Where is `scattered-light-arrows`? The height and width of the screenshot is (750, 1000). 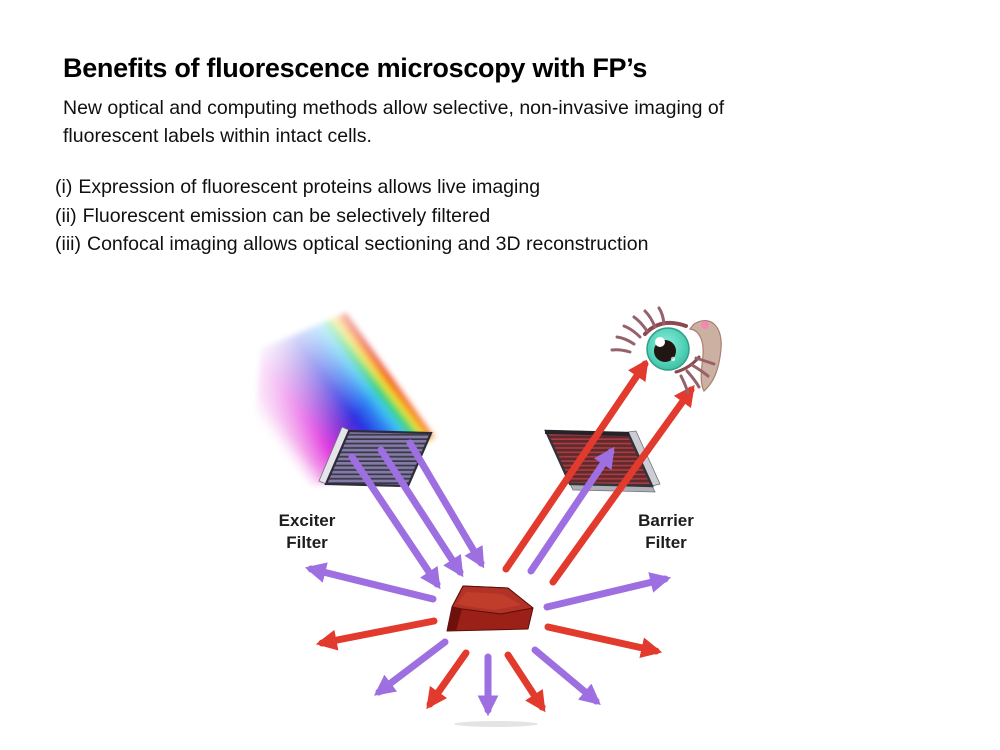
scattered-light-arrows is located at coordinates (488, 639).